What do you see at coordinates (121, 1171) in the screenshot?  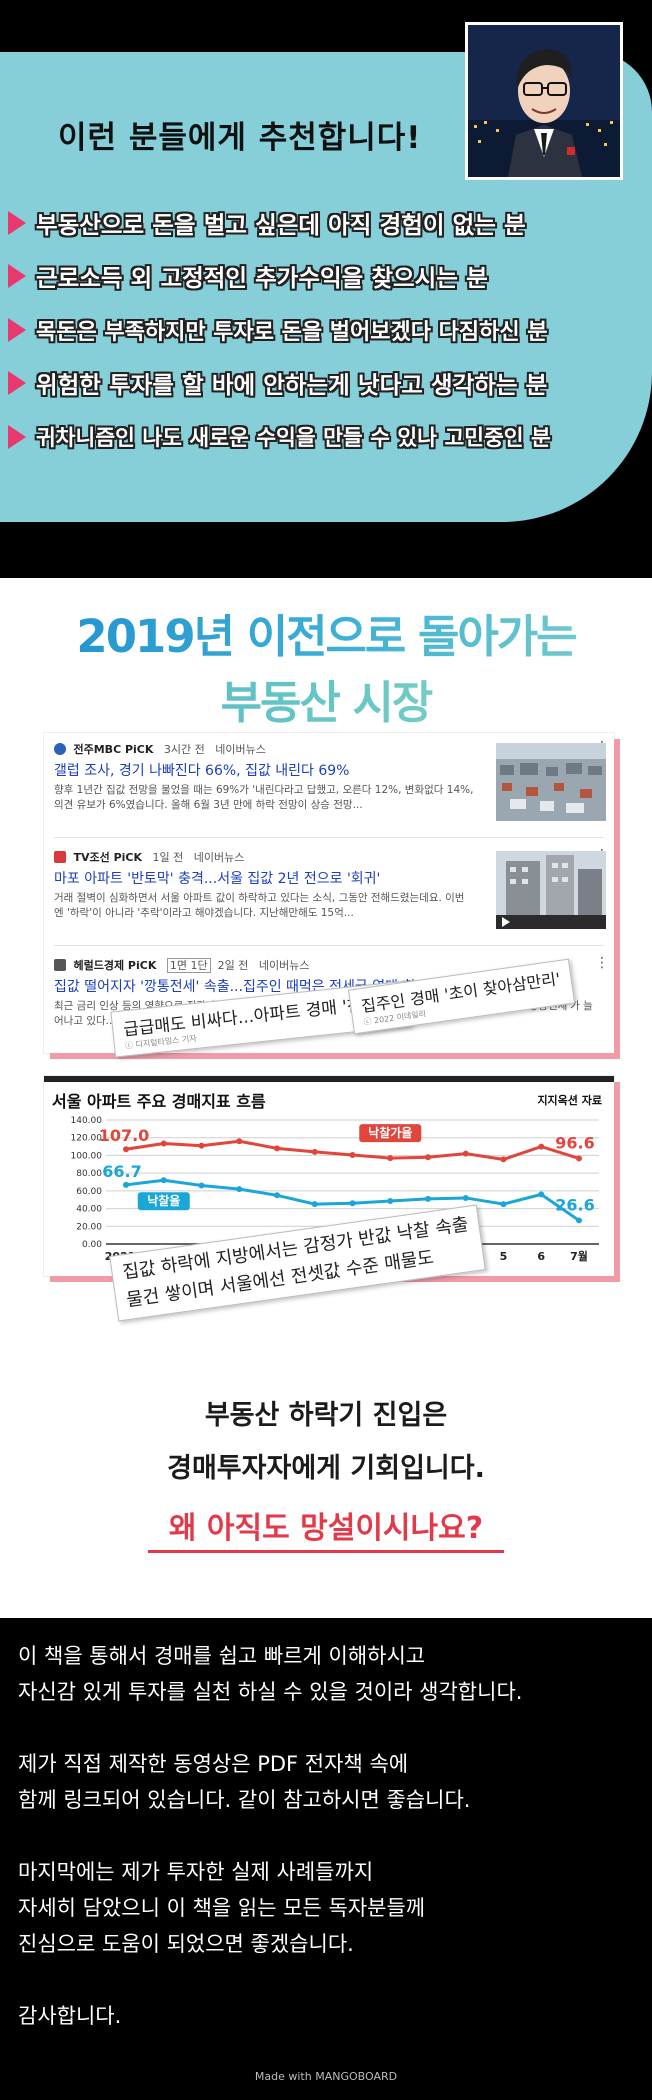 I see `data-value-label: 66.7` at bounding box center [121, 1171].